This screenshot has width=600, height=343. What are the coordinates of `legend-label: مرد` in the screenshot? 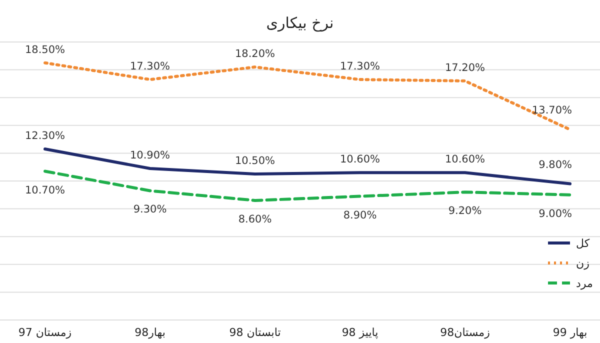 It's located at (584, 283).